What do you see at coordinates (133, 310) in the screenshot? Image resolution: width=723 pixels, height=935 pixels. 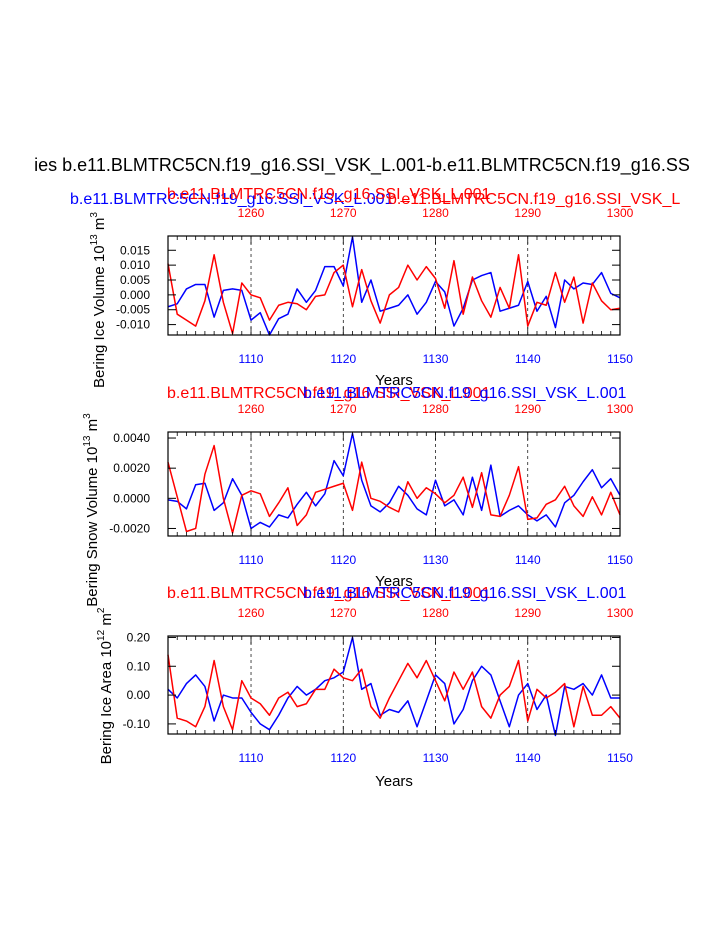 I see `y-tick-label: -0.005` at bounding box center [133, 310].